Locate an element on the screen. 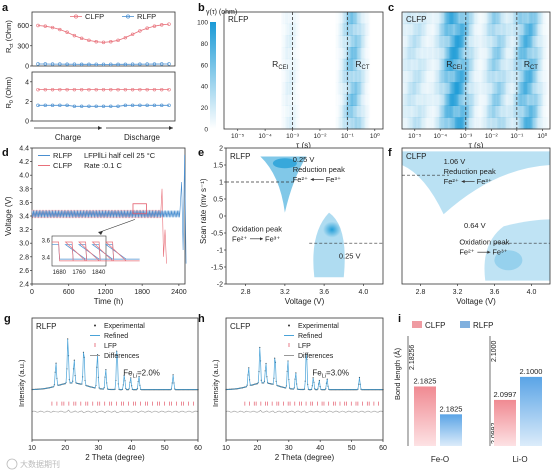  panel-label-c: CLFP is located at coordinates (416, 19).